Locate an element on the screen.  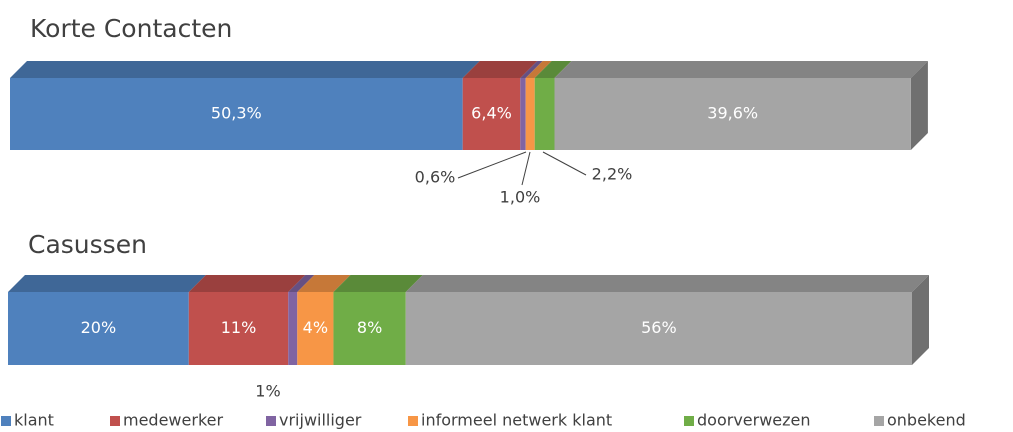
legend-label: klant is located at coordinates (34, 420).